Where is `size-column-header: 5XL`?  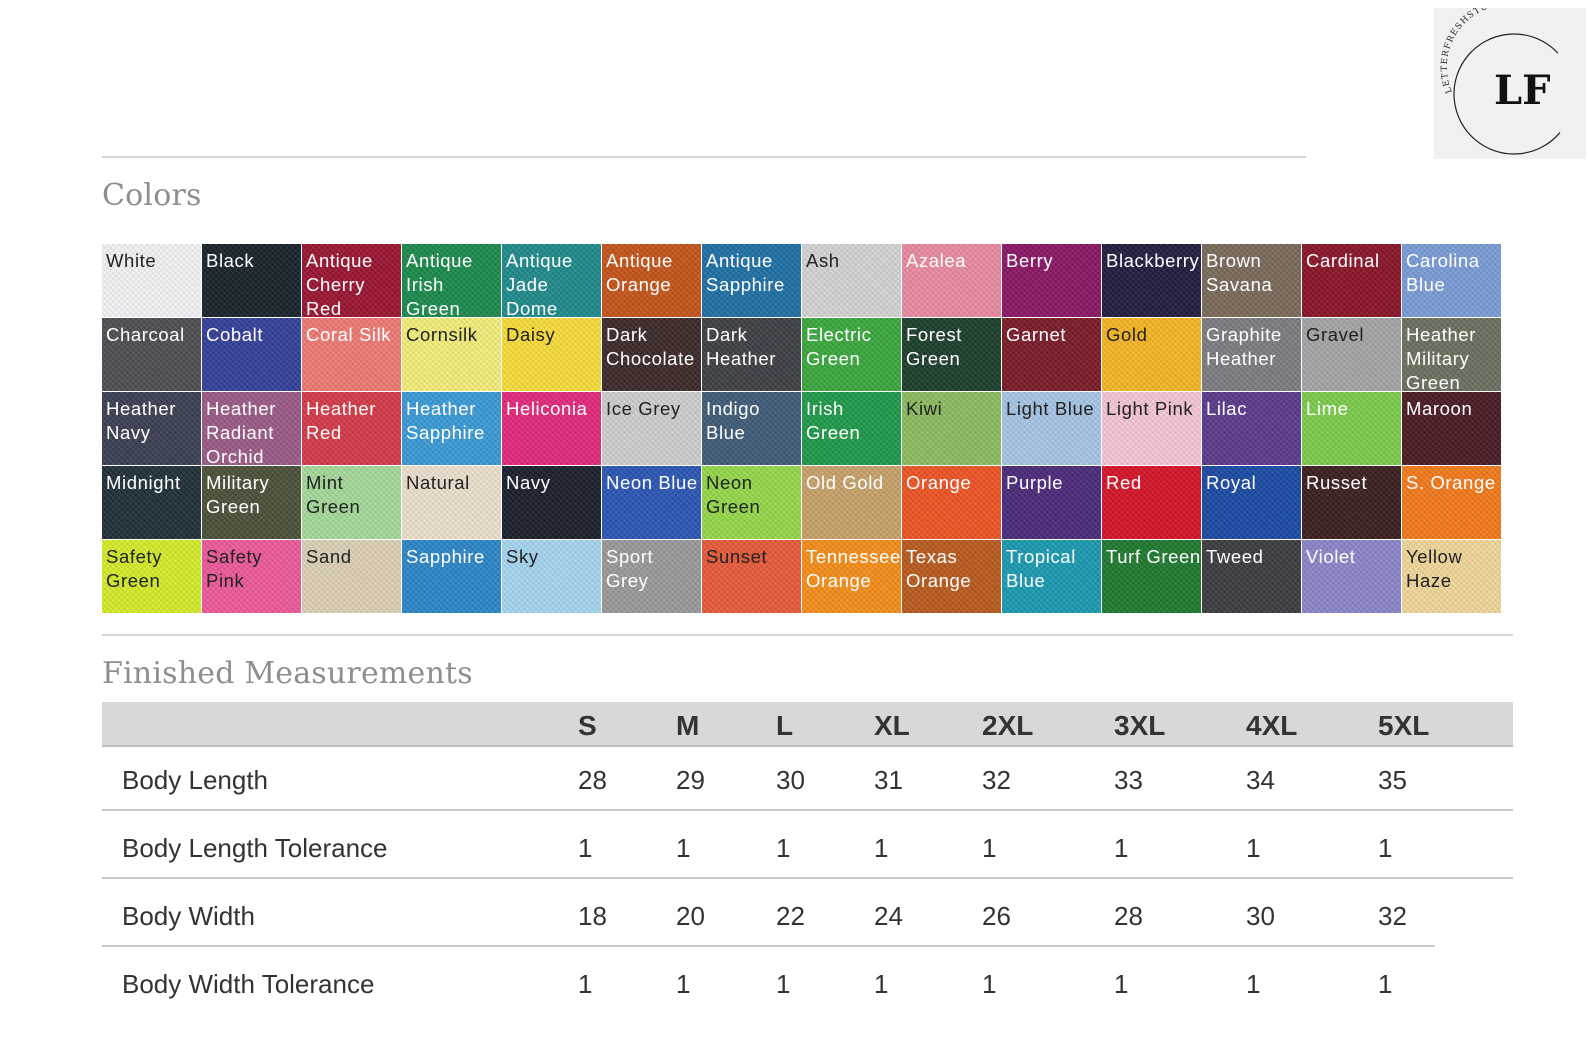 size-column-header: 5XL is located at coordinates (1404, 725).